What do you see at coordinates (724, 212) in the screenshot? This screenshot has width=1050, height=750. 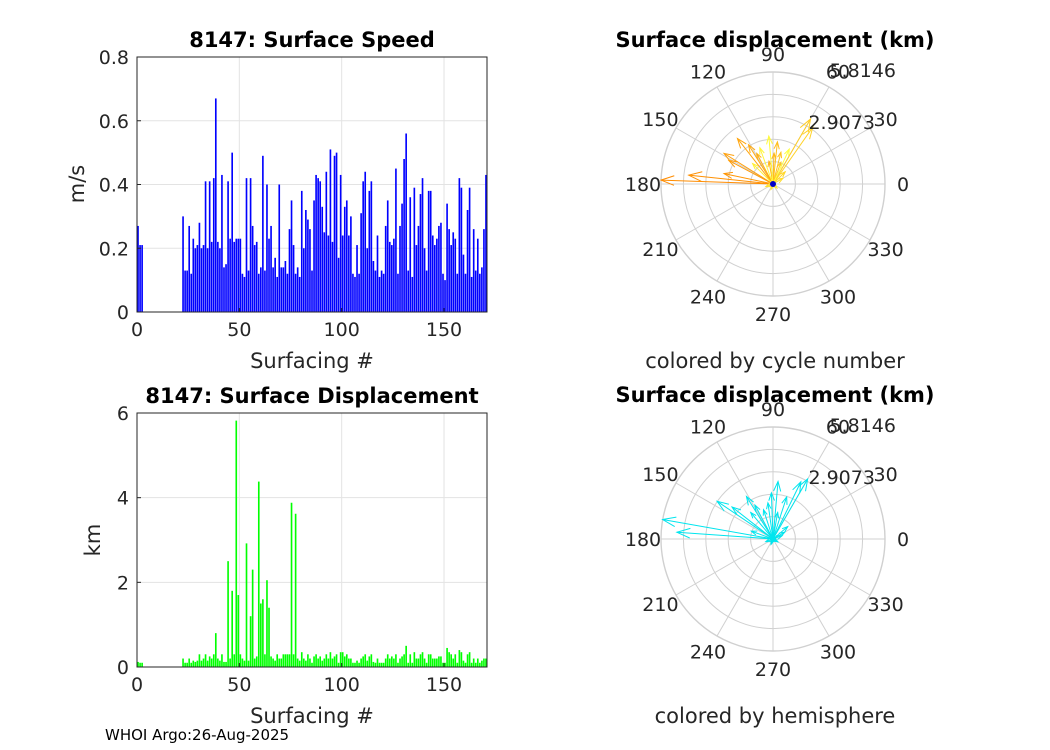 I see `polar-spoke` at bounding box center [724, 212].